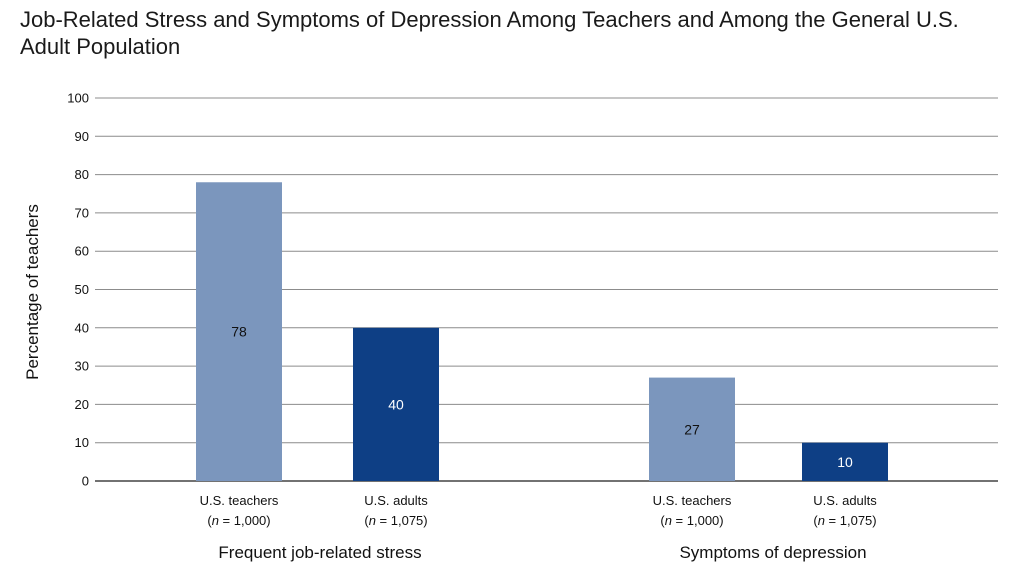 This screenshot has width=1024, height=563. I want to click on y-axis-label: Percentage of teachers, so click(32, 292).